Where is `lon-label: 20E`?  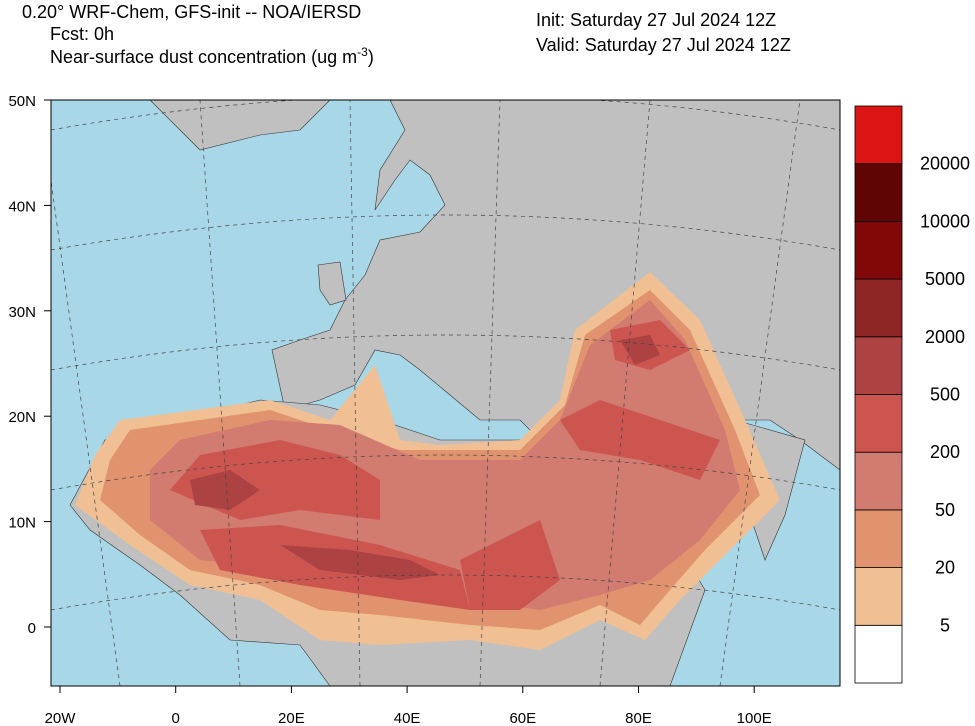 lon-label: 20E is located at coordinates (291, 718).